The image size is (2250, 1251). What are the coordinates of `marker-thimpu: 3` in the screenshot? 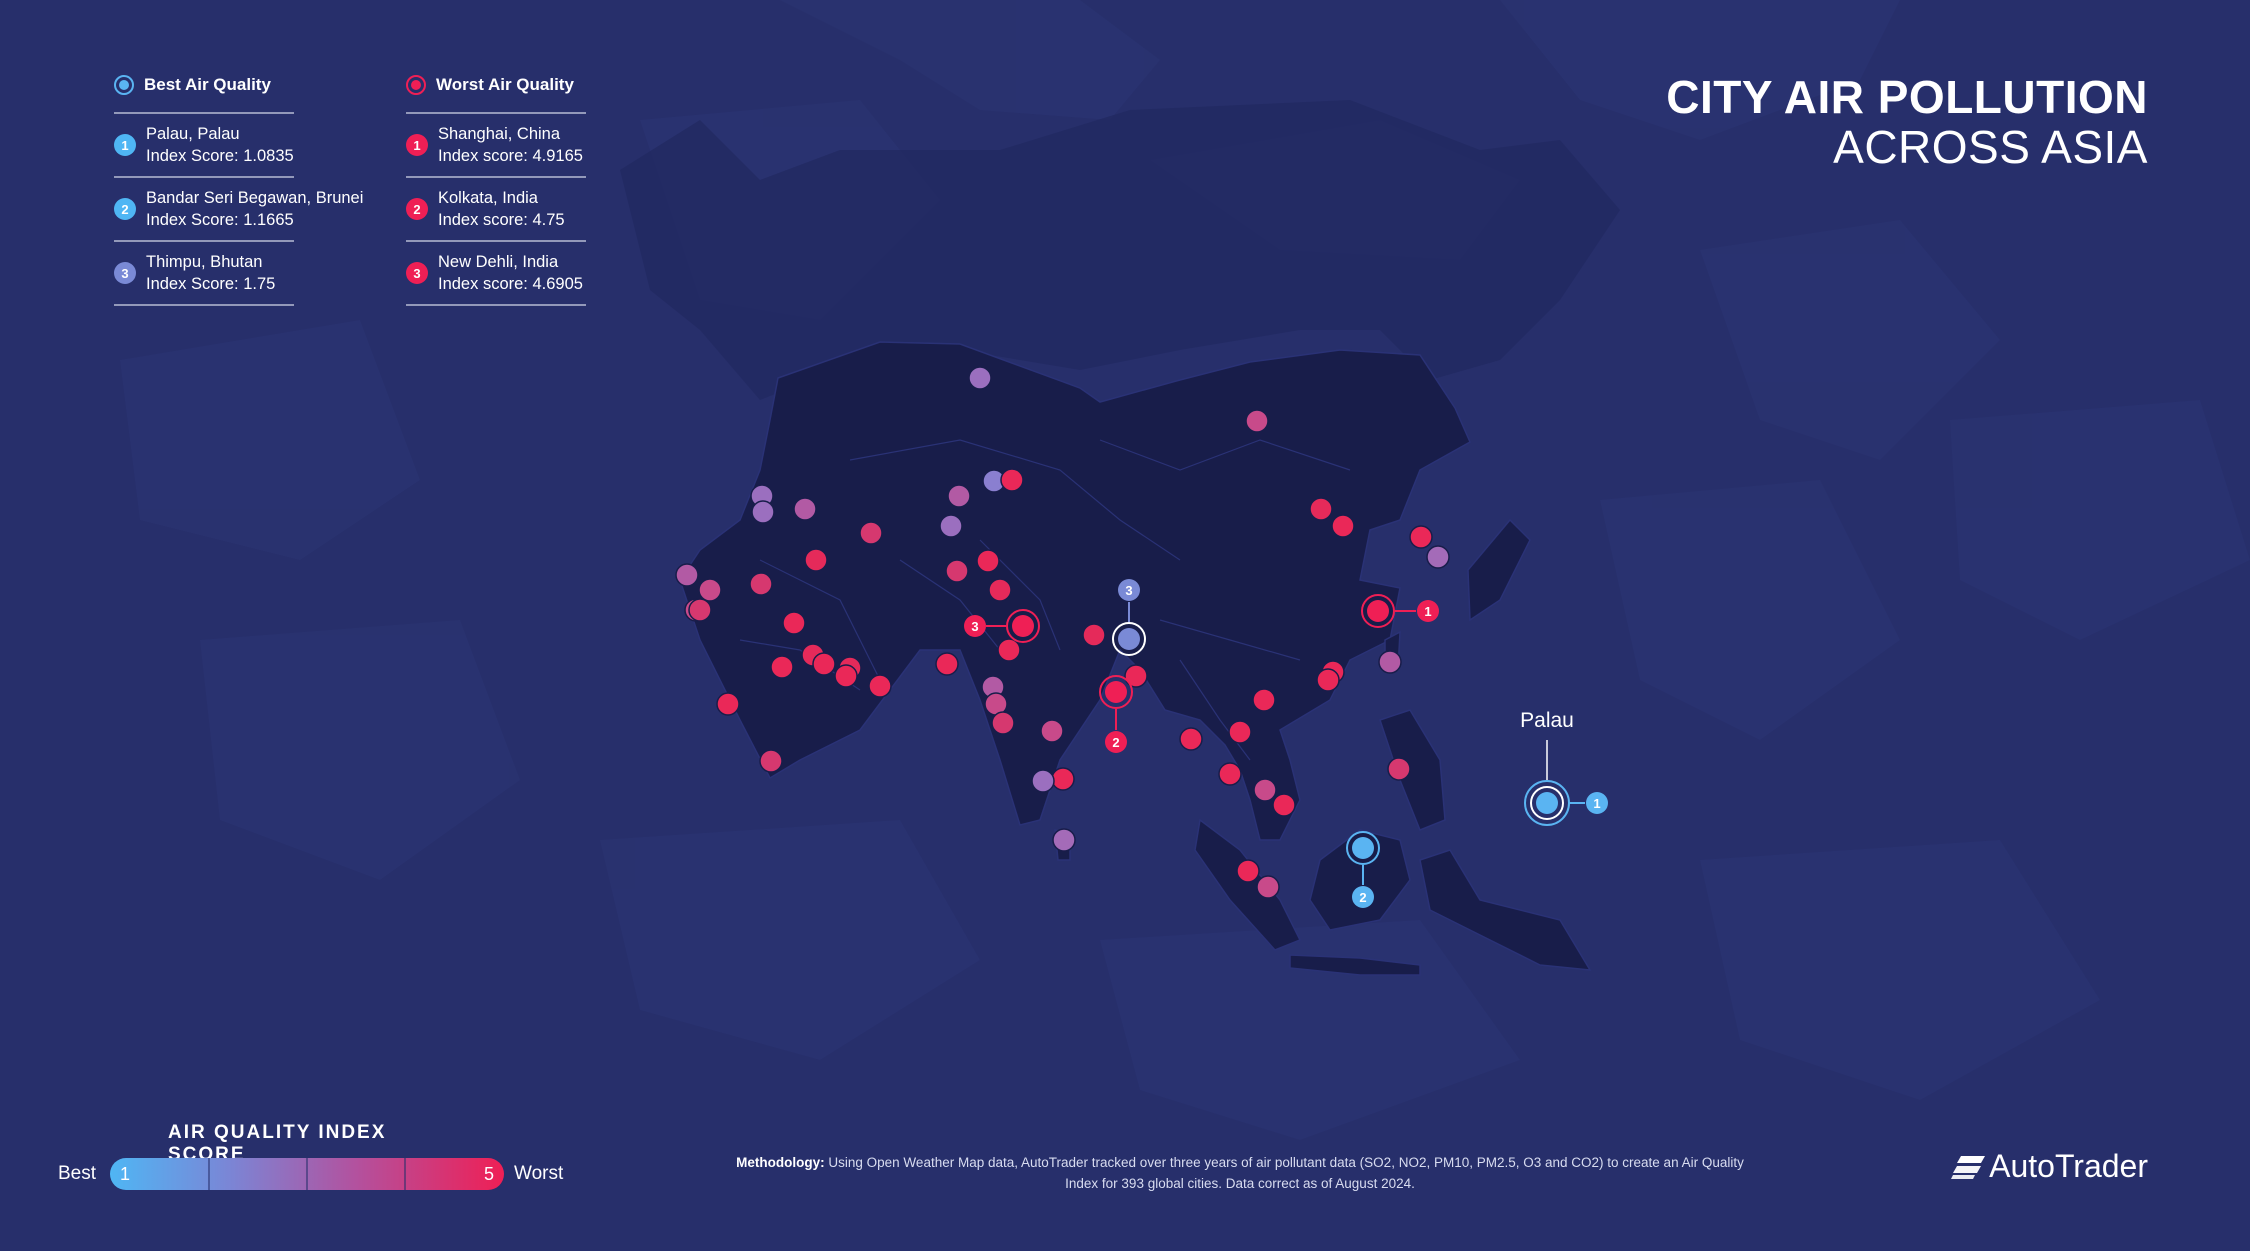 It's located at (1129, 617).